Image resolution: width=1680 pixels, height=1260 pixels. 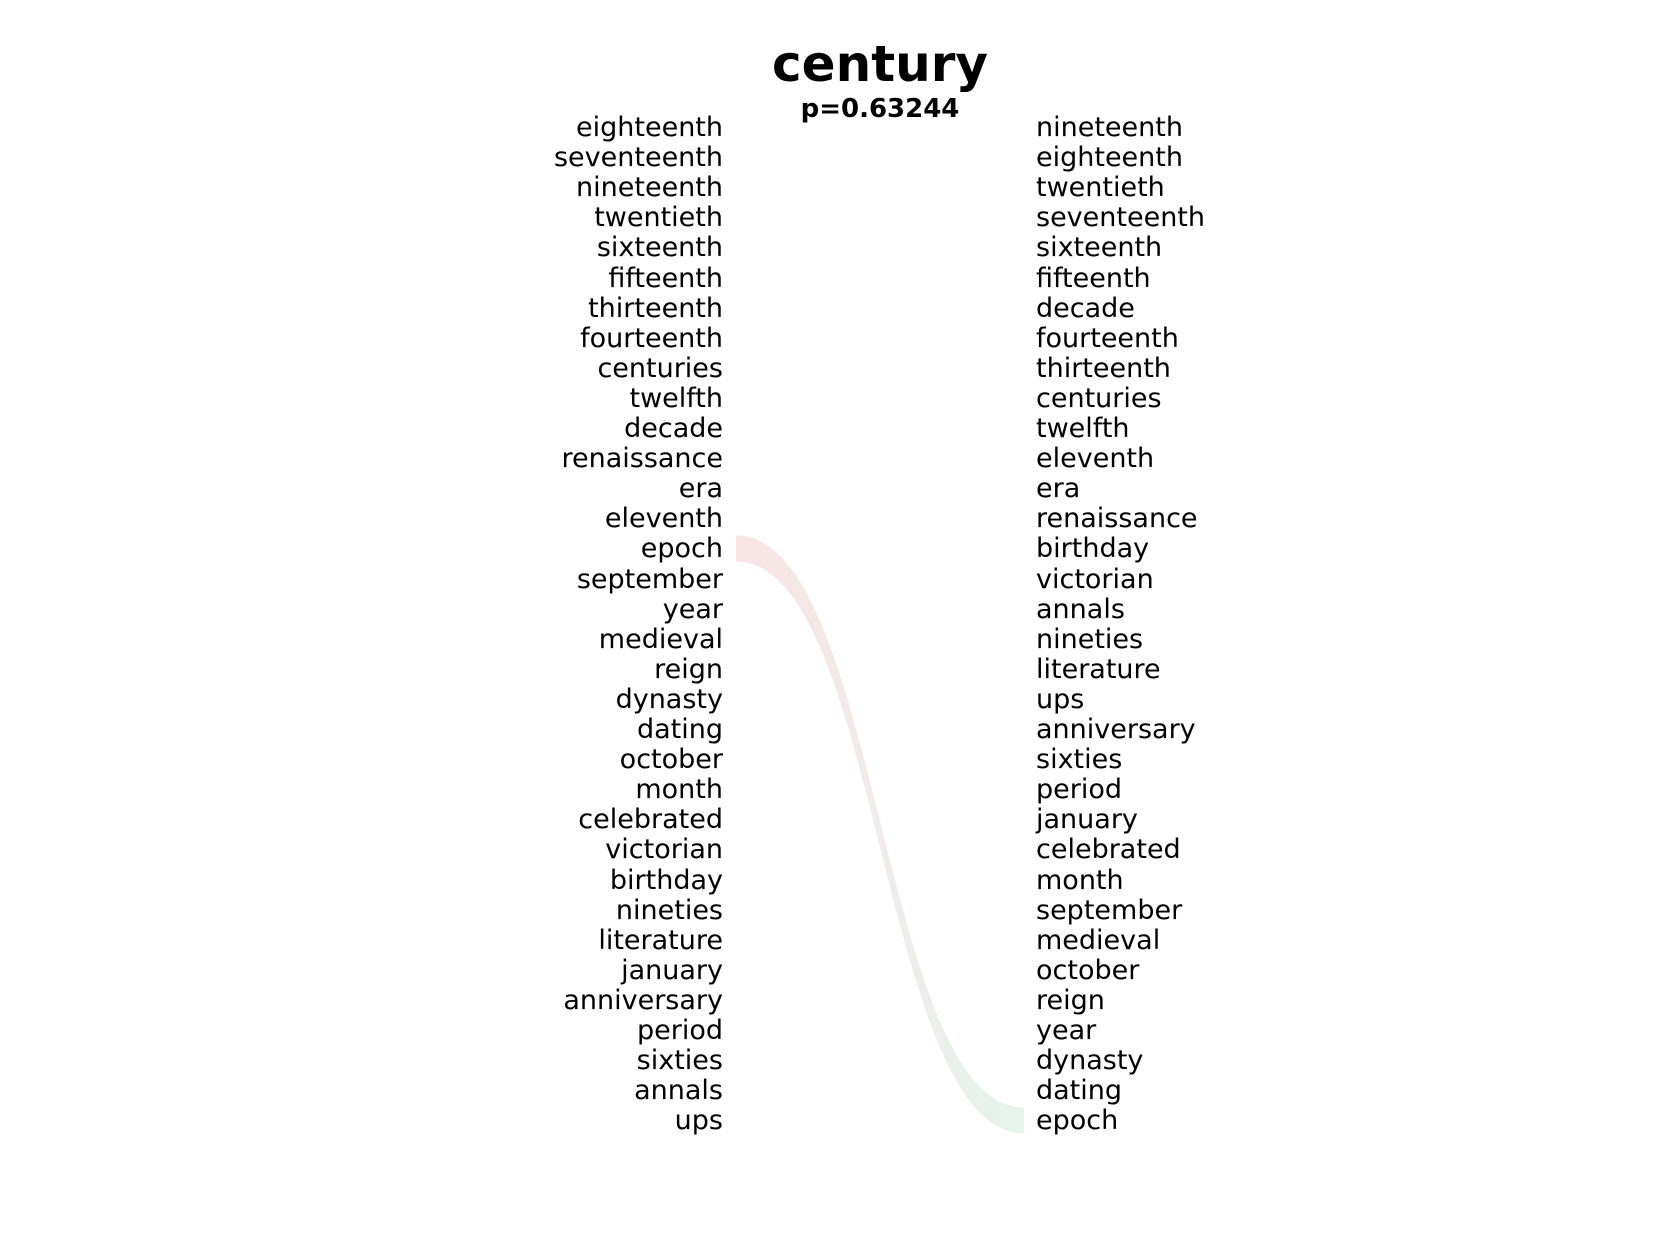 I want to click on right-word: january, so click(x=1087, y=820).